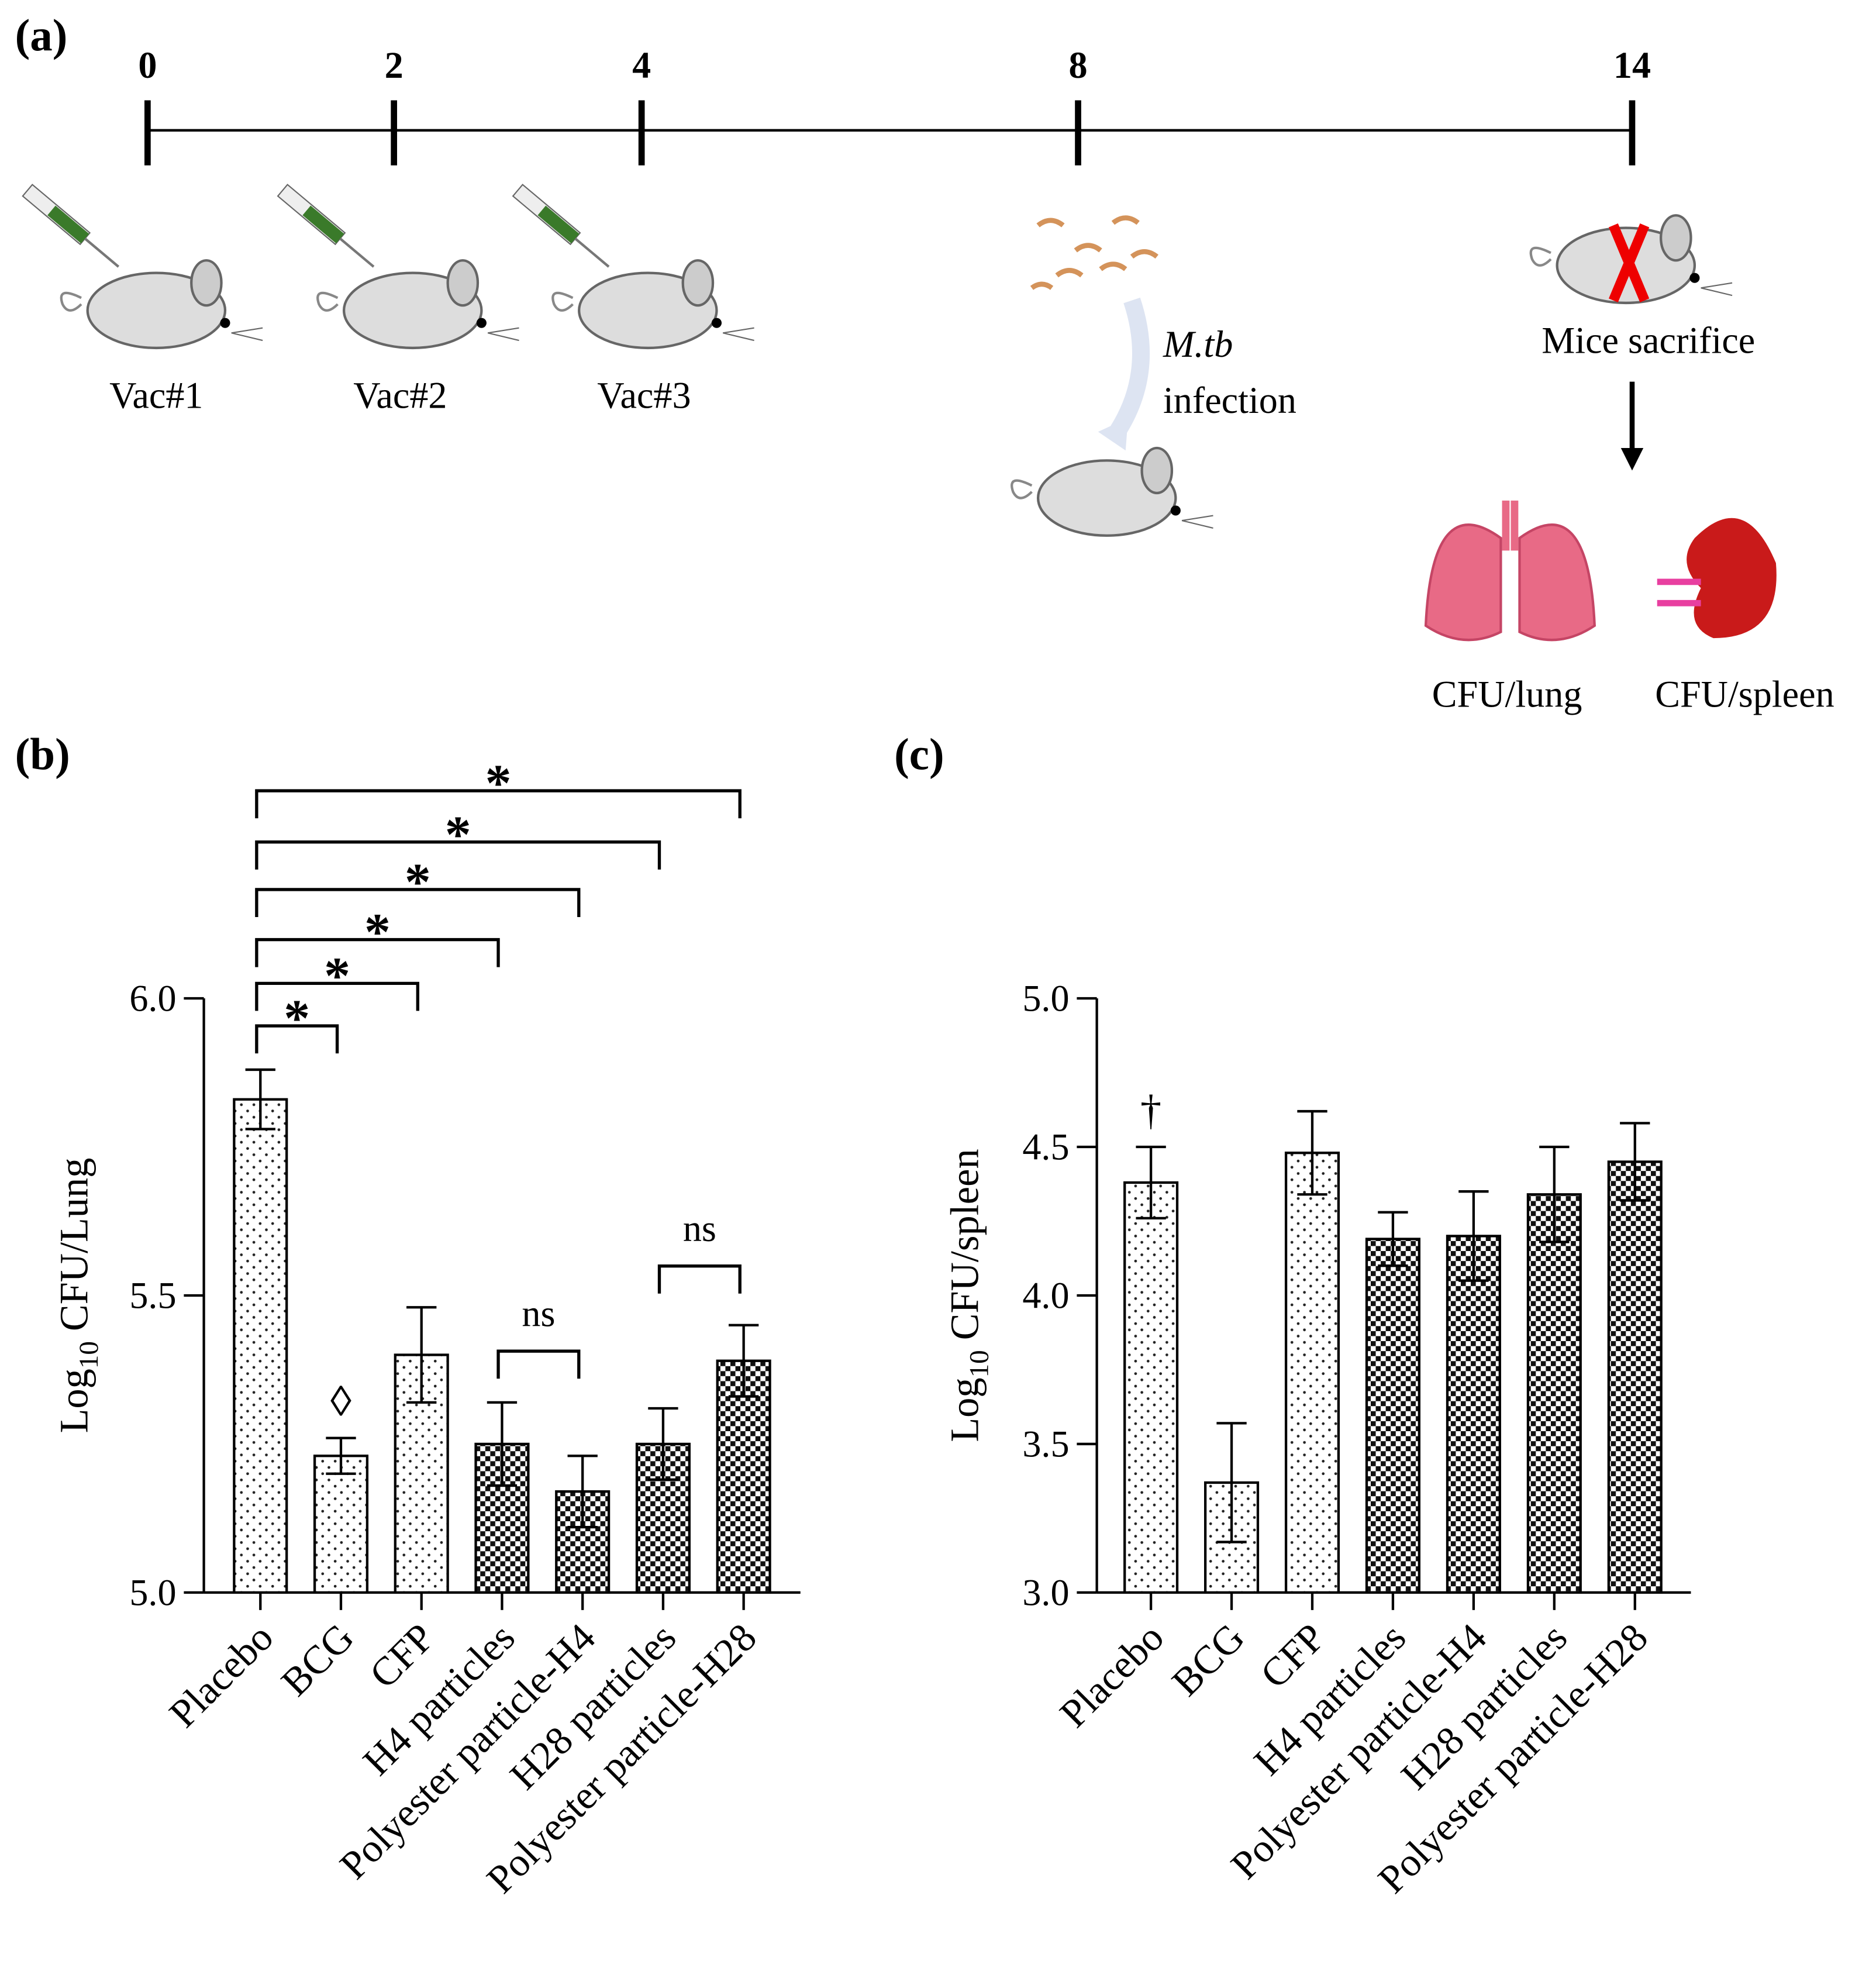 This screenshot has height=1978, width=1876. Describe the element at coordinates (156, 395) in the screenshot. I see `vaccination-label: Vac#1` at that location.